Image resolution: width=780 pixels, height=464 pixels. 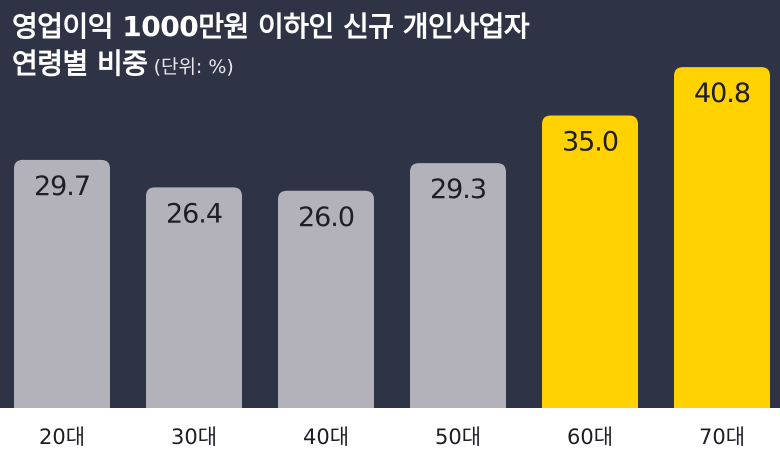 What do you see at coordinates (271, 26) in the screenshot?
I see `chart-title-line1: 영업이익 1000만원 이하인 신규 개인사업자` at bounding box center [271, 26].